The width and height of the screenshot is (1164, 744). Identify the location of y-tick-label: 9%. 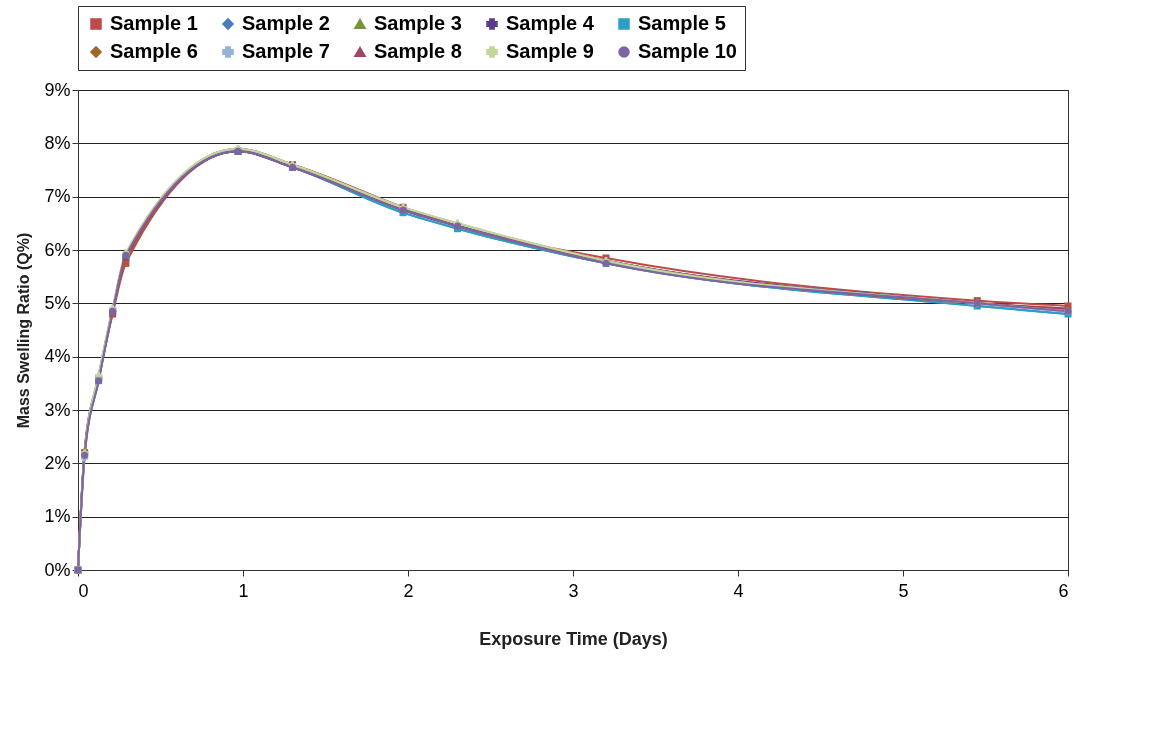
(57, 89).